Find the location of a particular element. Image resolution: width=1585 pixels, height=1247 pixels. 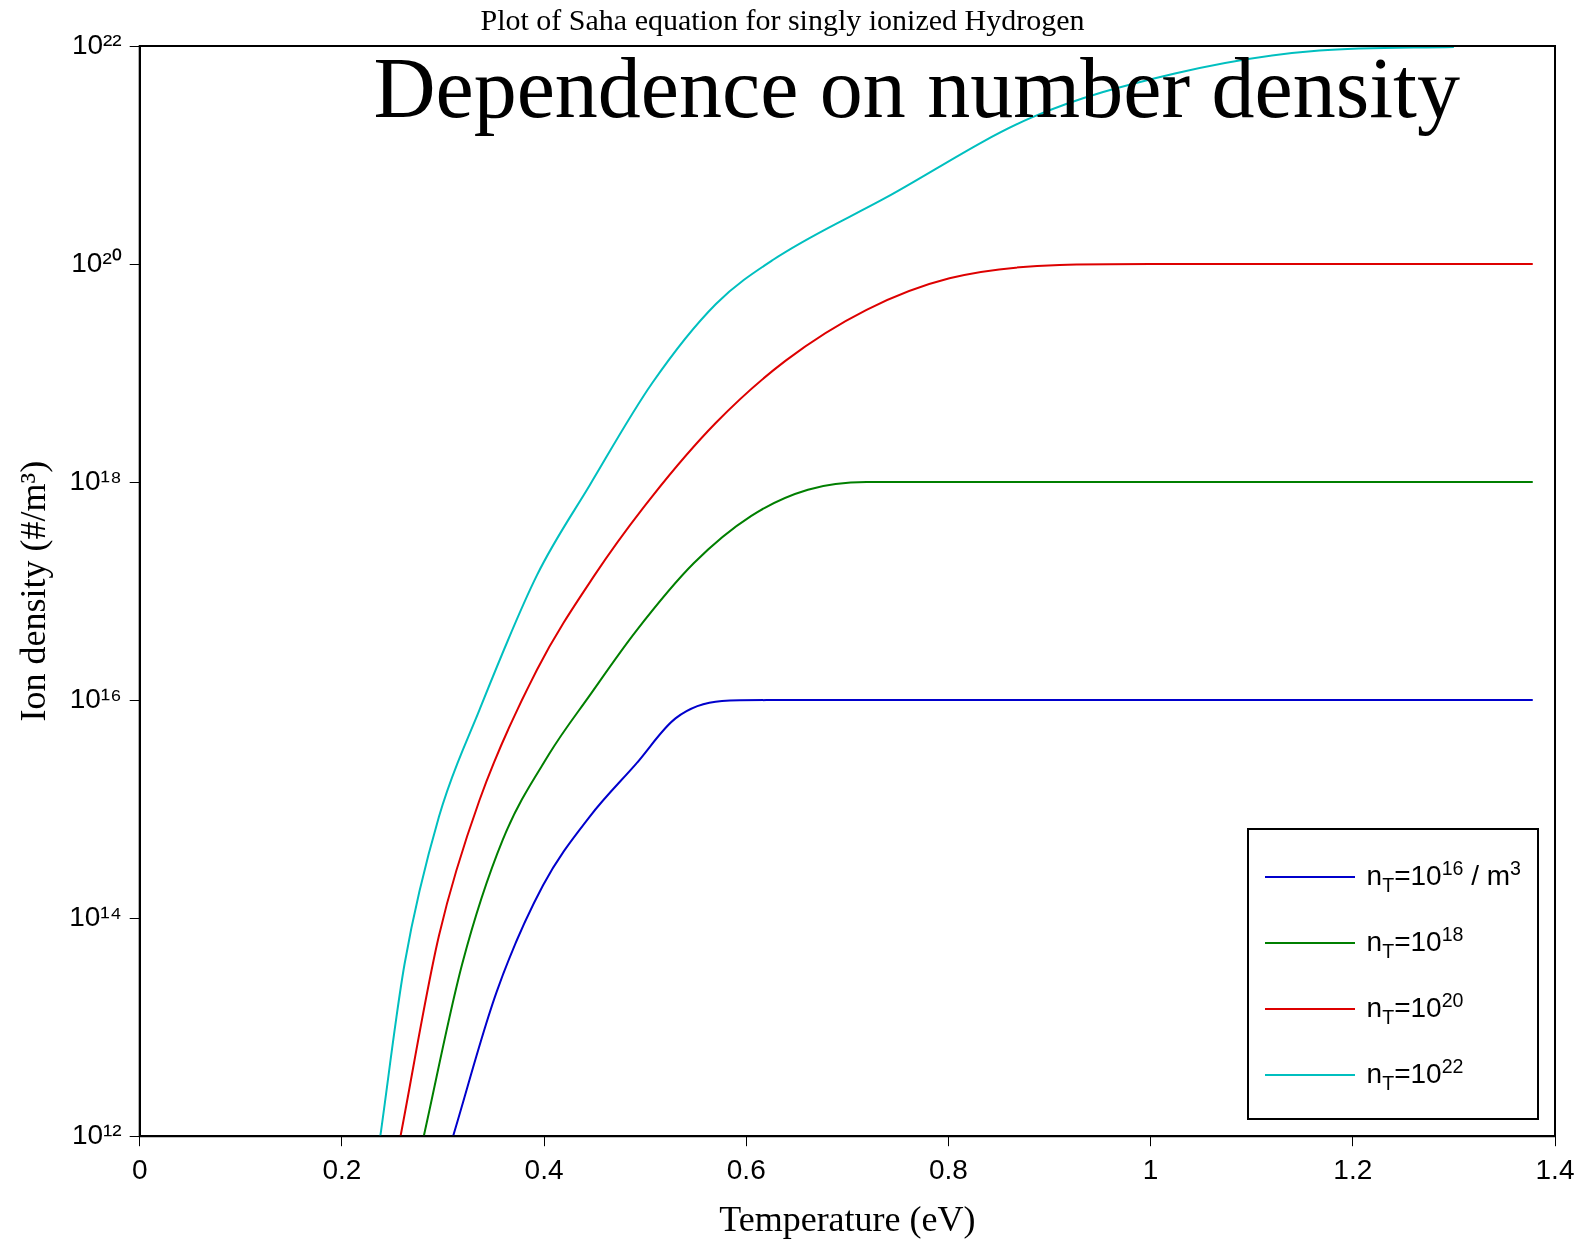

legend-label: n$_{T}$=10$^{16}$ / m$^{3}$ is located at coordinates (1443, 877).